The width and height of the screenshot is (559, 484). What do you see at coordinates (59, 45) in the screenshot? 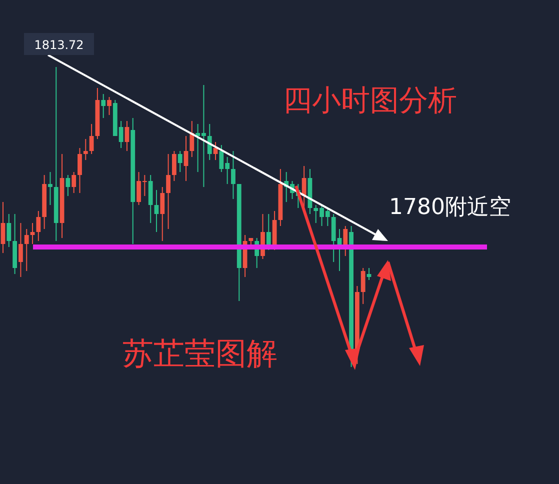
I see `annotation: 1813.72` at bounding box center [59, 45].